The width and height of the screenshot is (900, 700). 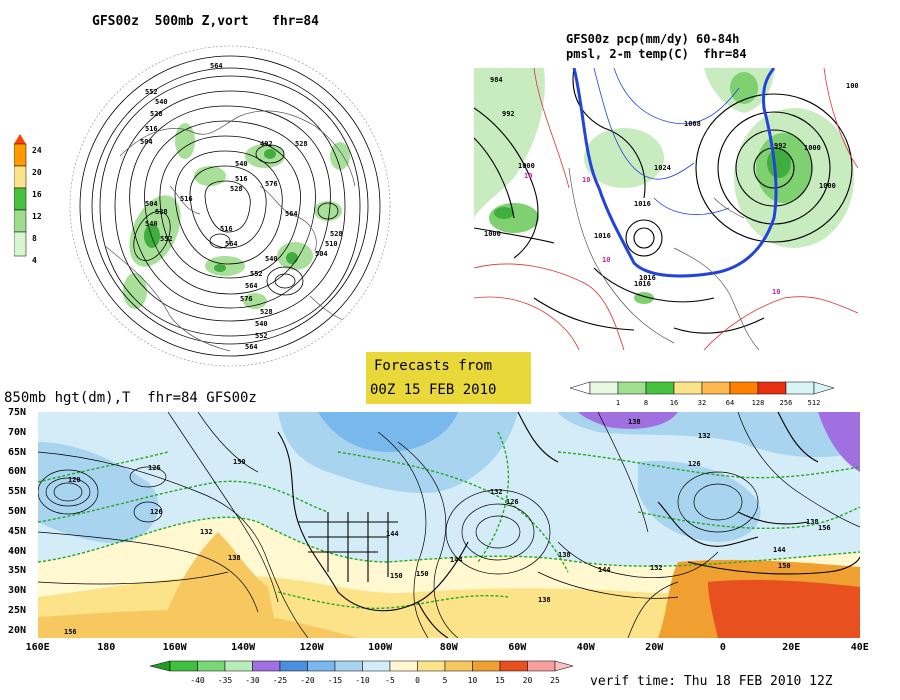 What do you see at coordinates (17, 591) in the screenshot?
I see `latitude-tick: 30N` at bounding box center [17, 591].